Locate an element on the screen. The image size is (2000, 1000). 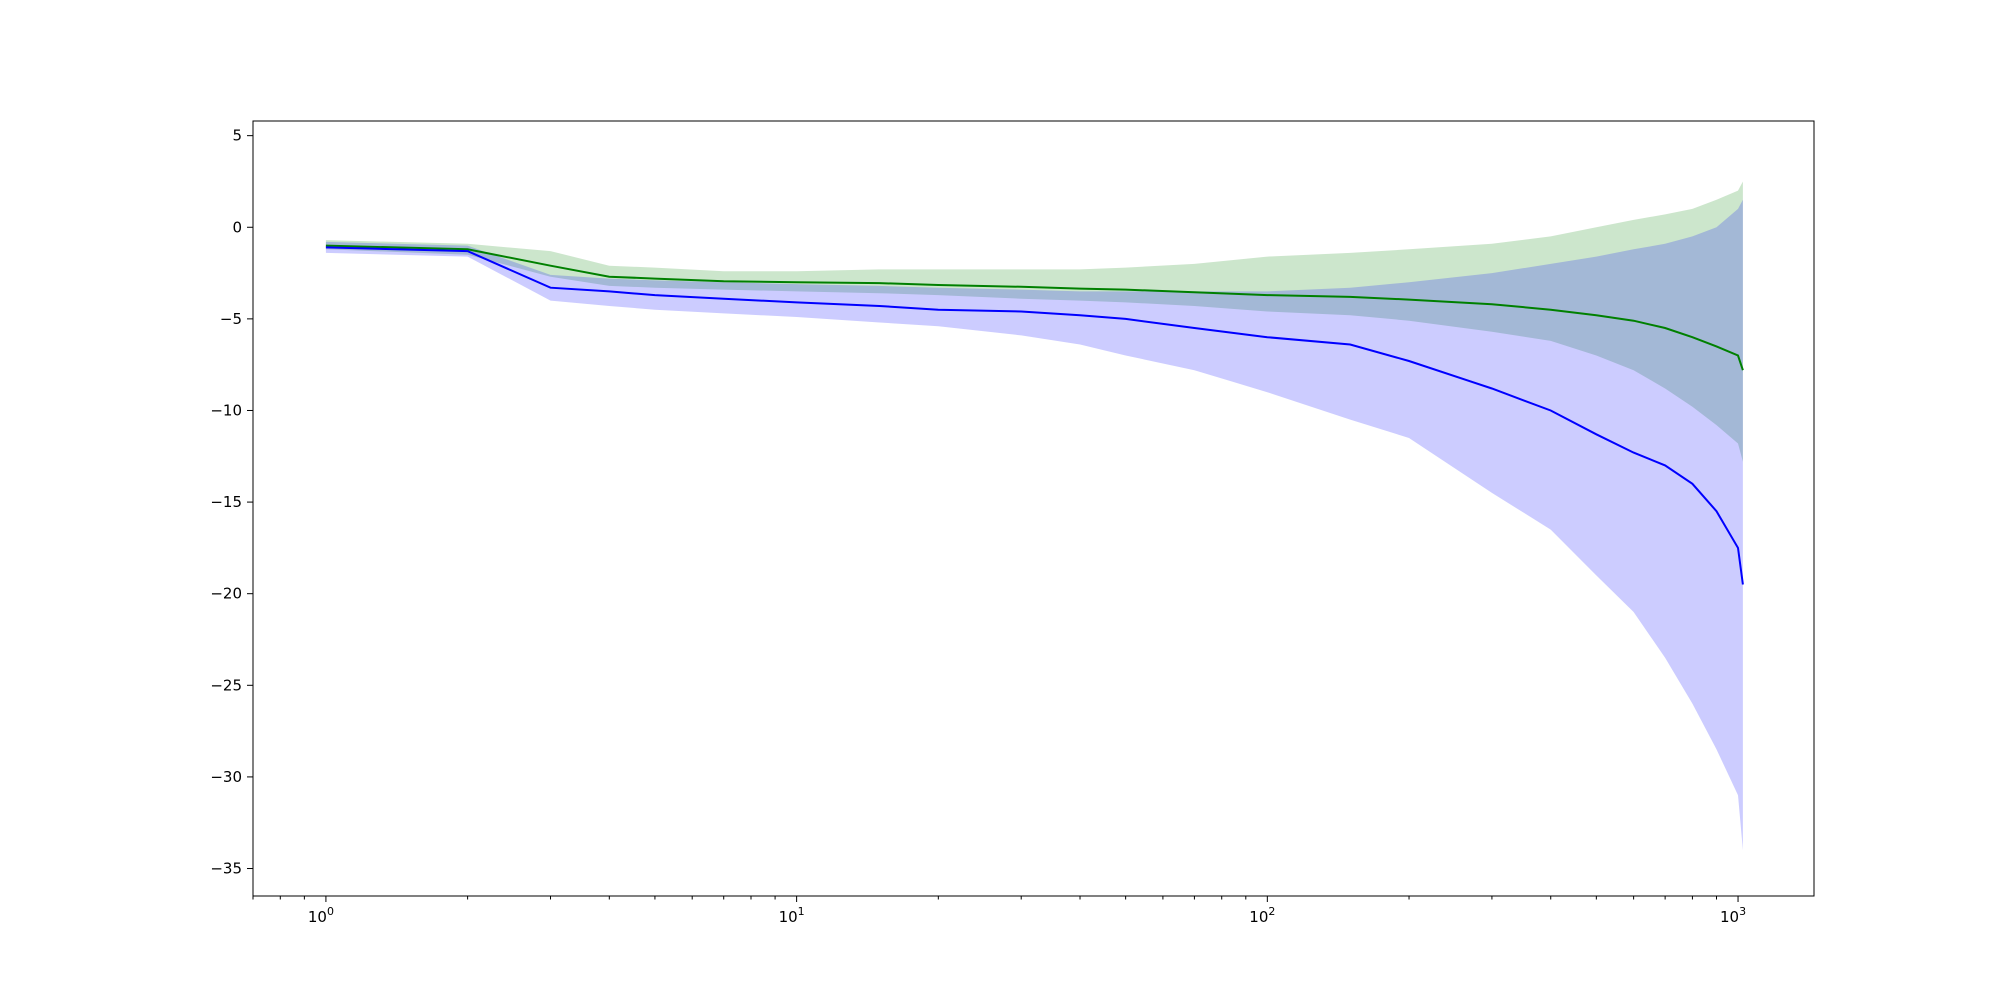
y-tick-label: −25 is located at coordinates (226, 685).